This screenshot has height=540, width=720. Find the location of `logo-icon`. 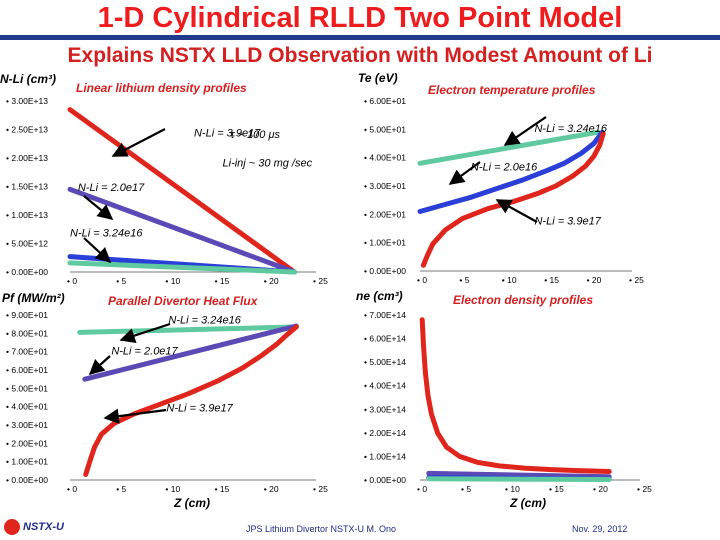

logo-icon is located at coordinates (12, 527).